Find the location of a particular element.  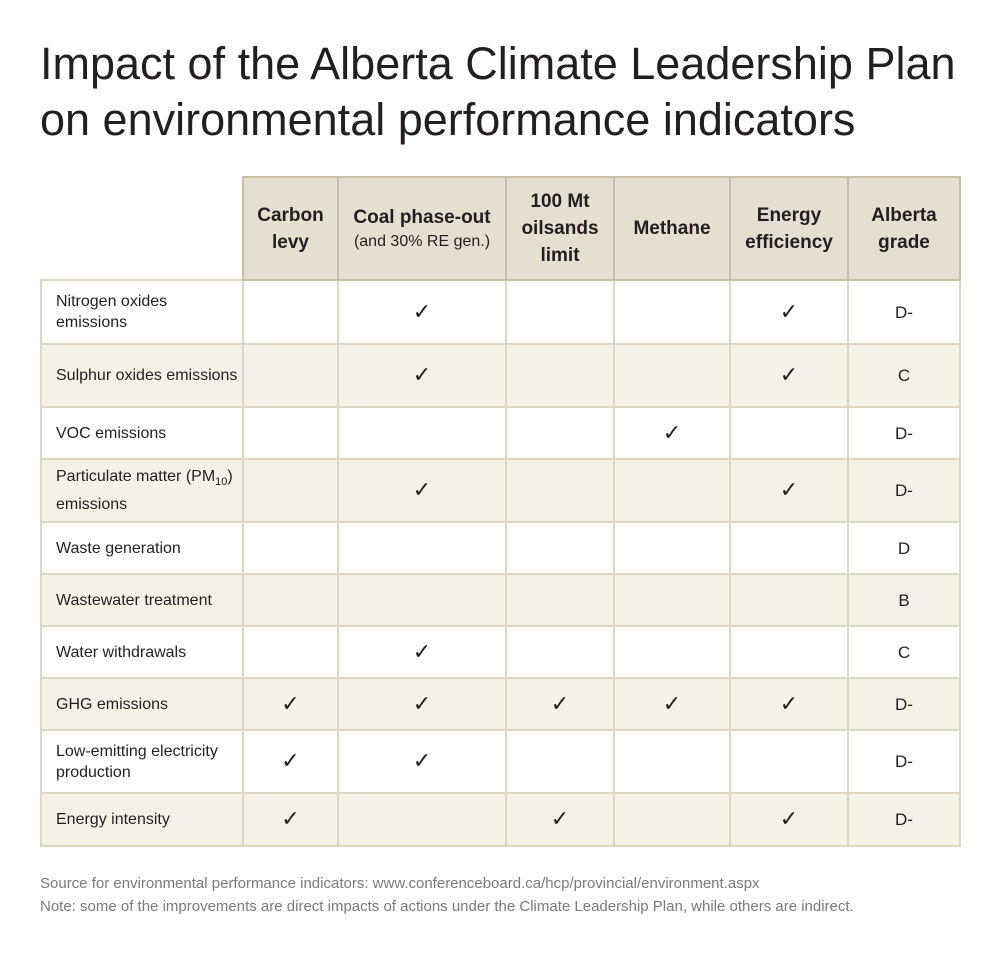

column-header: Carbon levy is located at coordinates (290, 228).